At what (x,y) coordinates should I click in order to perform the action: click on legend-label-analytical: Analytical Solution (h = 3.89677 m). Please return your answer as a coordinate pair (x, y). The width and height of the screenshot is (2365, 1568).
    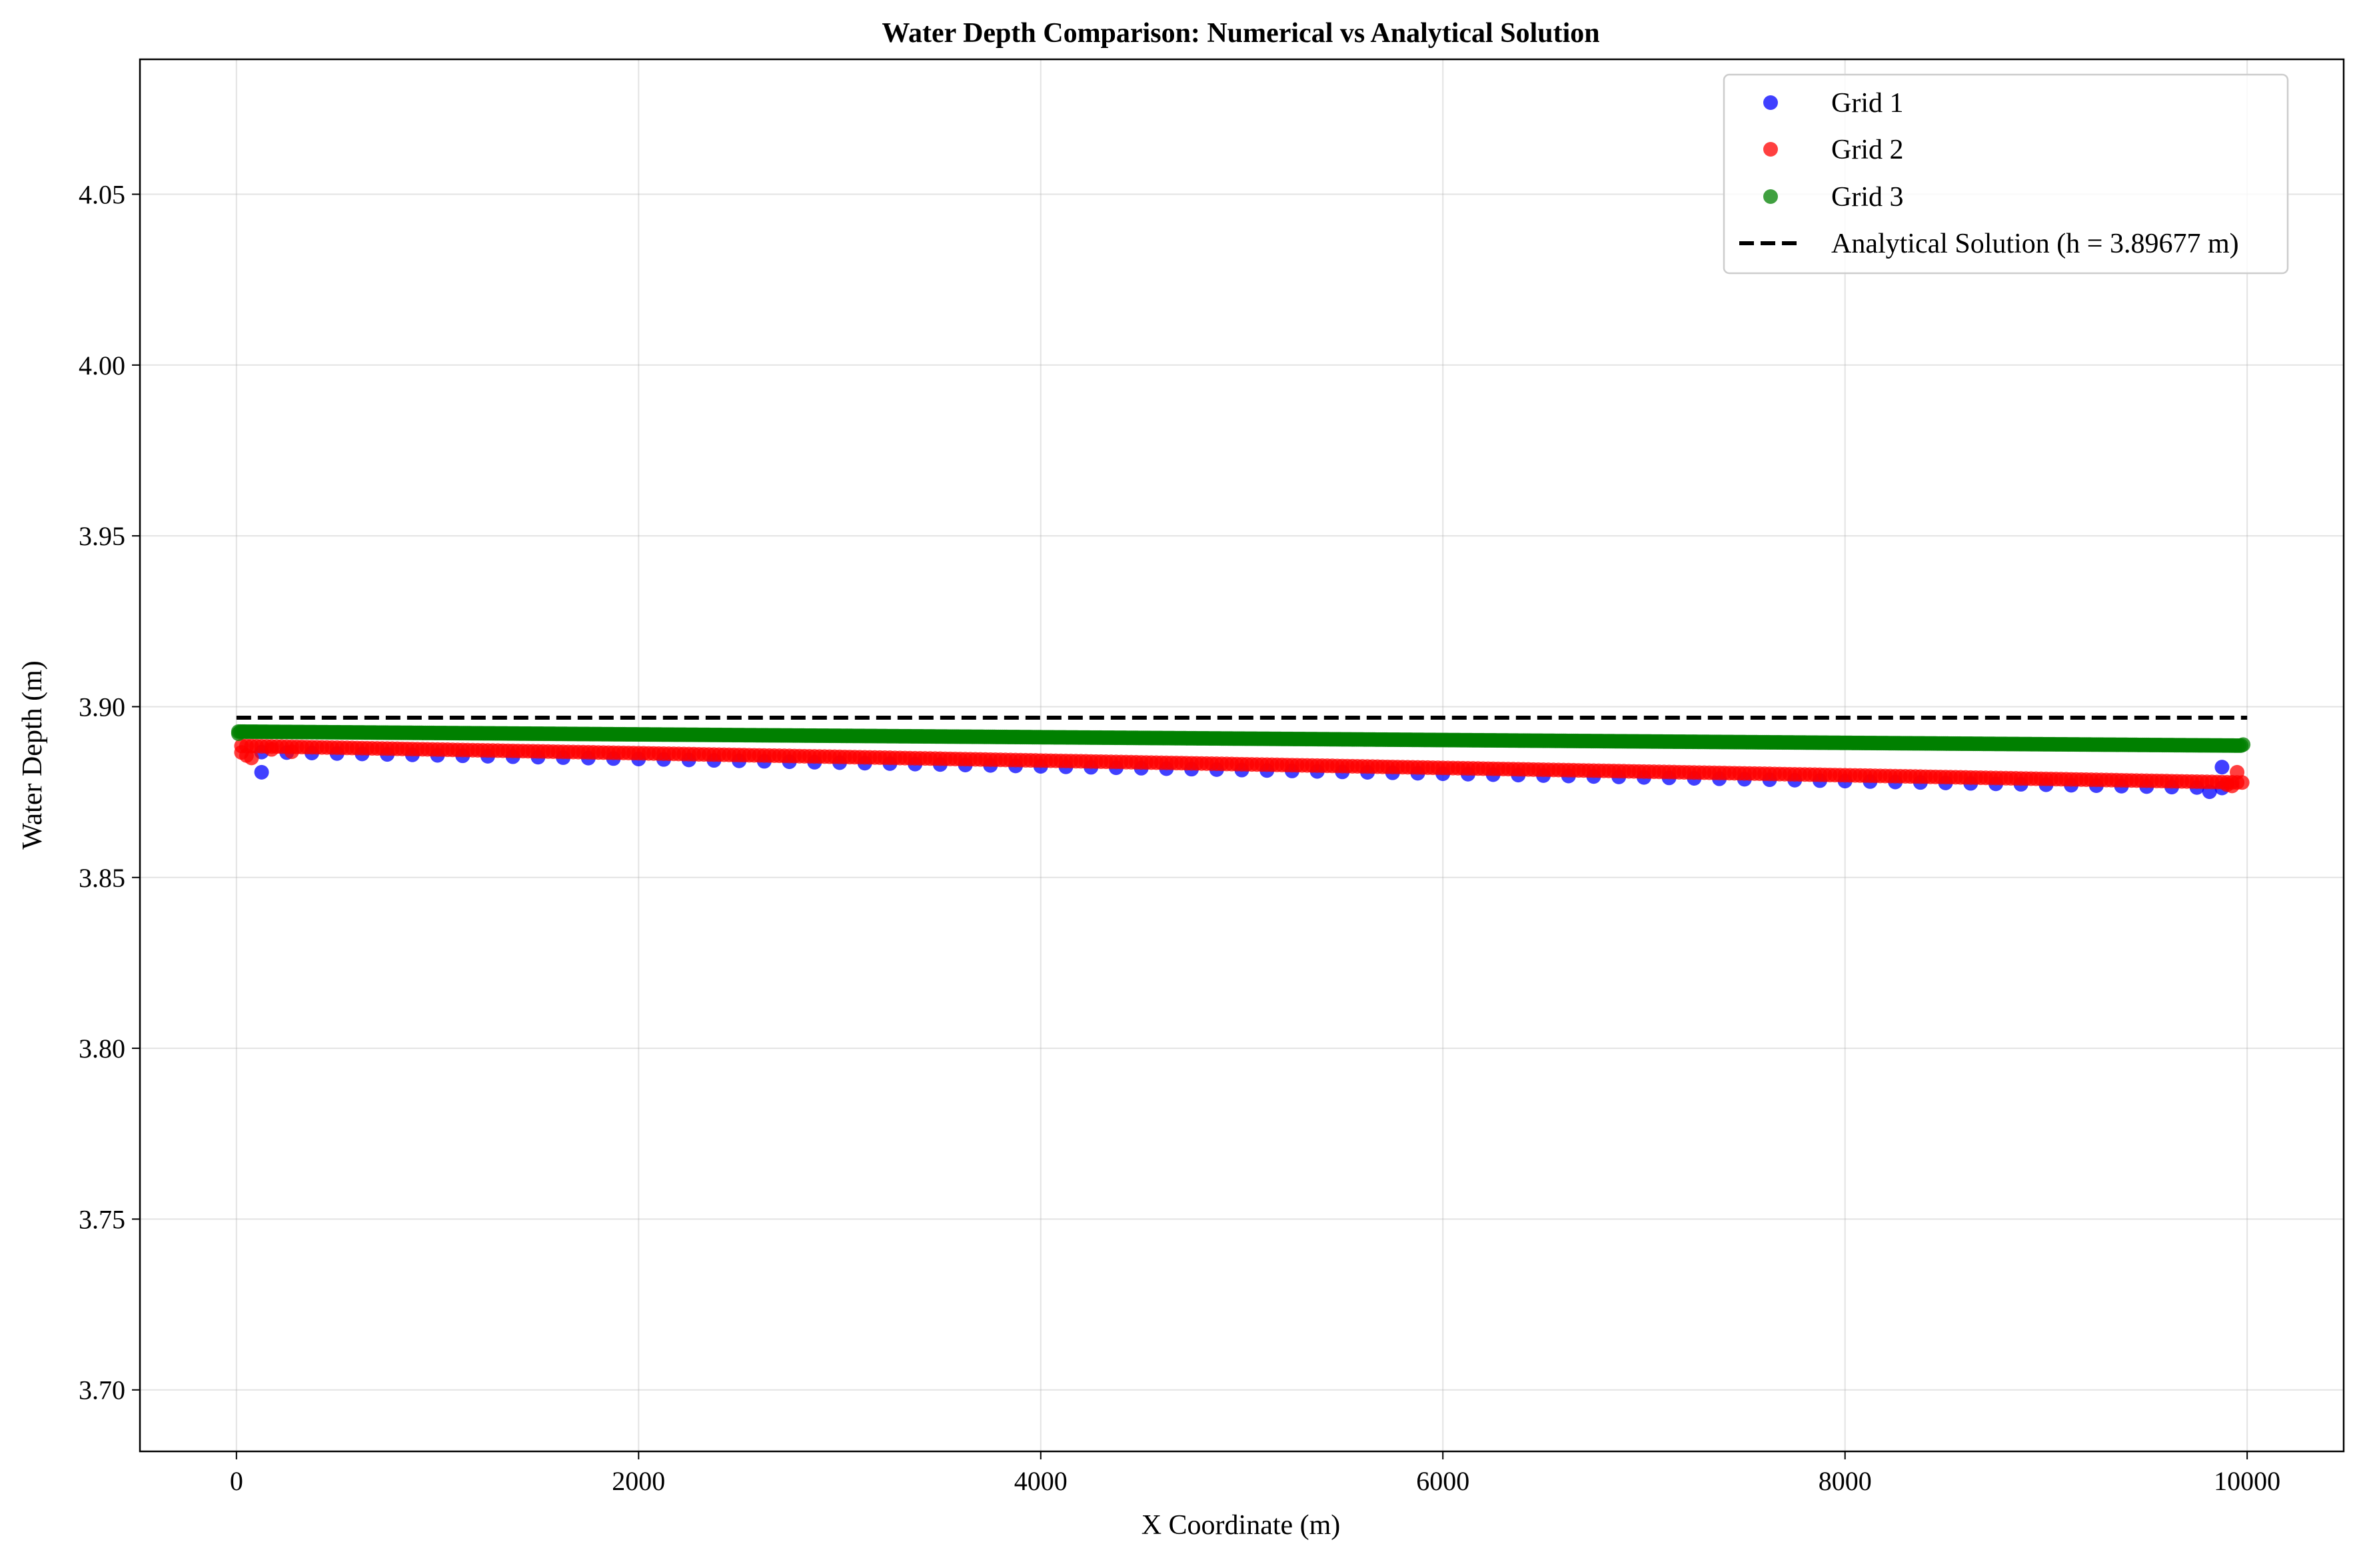
    Looking at the image, I should click on (2035, 244).